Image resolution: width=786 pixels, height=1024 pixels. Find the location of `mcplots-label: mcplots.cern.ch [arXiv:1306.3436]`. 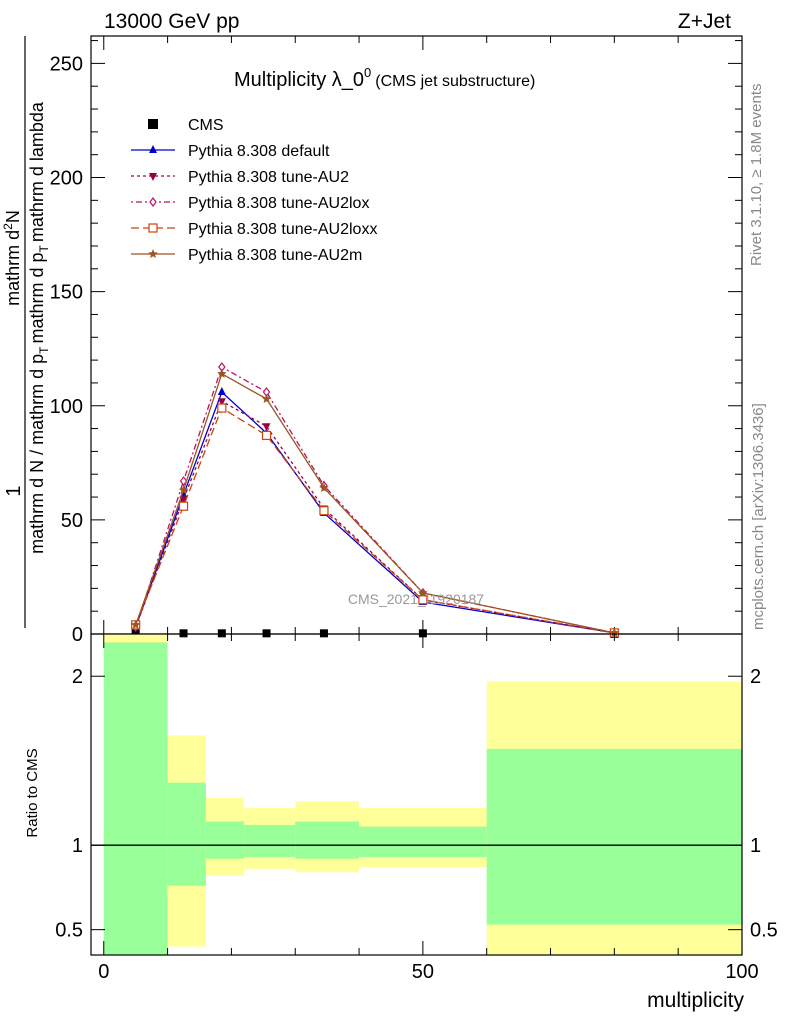

mcplots-label: mcplots.cern.ch [arXiv:1306.3436] is located at coordinates (758, 516).